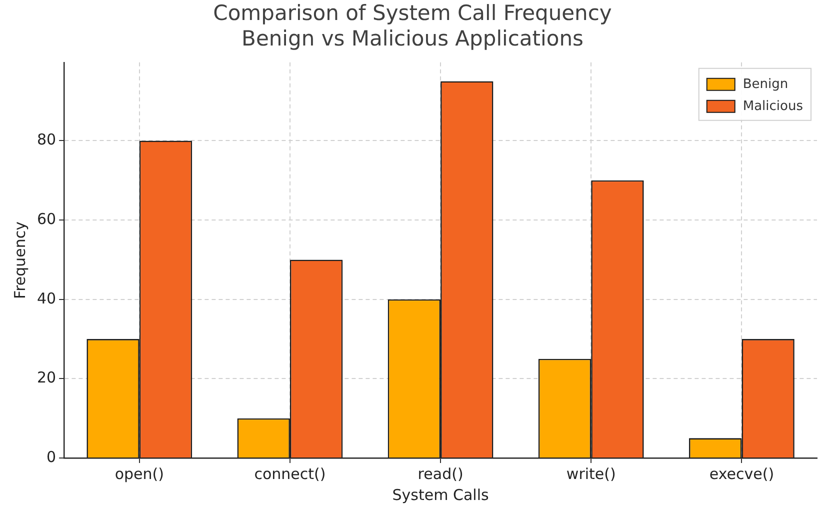 The height and width of the screenshot is (511, 821). What do you see at coordinates (591, 473) in the screenshot?
I see `x-tick-label: write()` at bounding box center [591, 473].